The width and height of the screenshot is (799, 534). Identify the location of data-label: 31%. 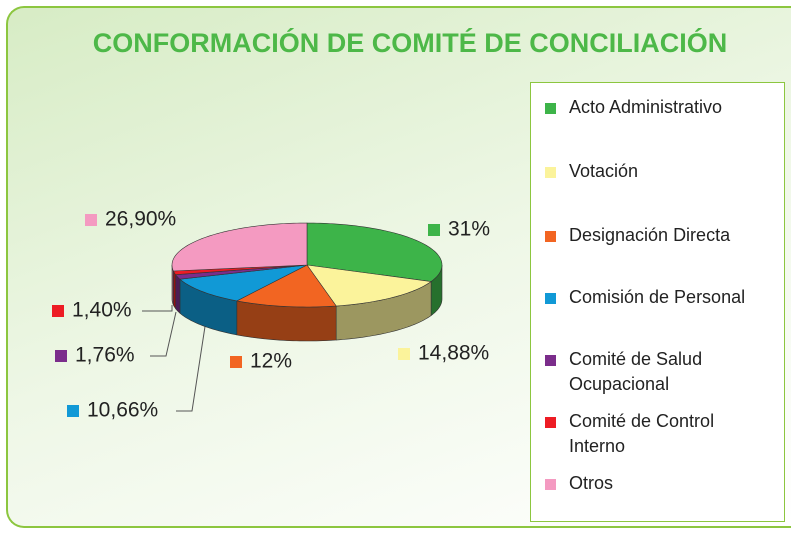
(469, 229).